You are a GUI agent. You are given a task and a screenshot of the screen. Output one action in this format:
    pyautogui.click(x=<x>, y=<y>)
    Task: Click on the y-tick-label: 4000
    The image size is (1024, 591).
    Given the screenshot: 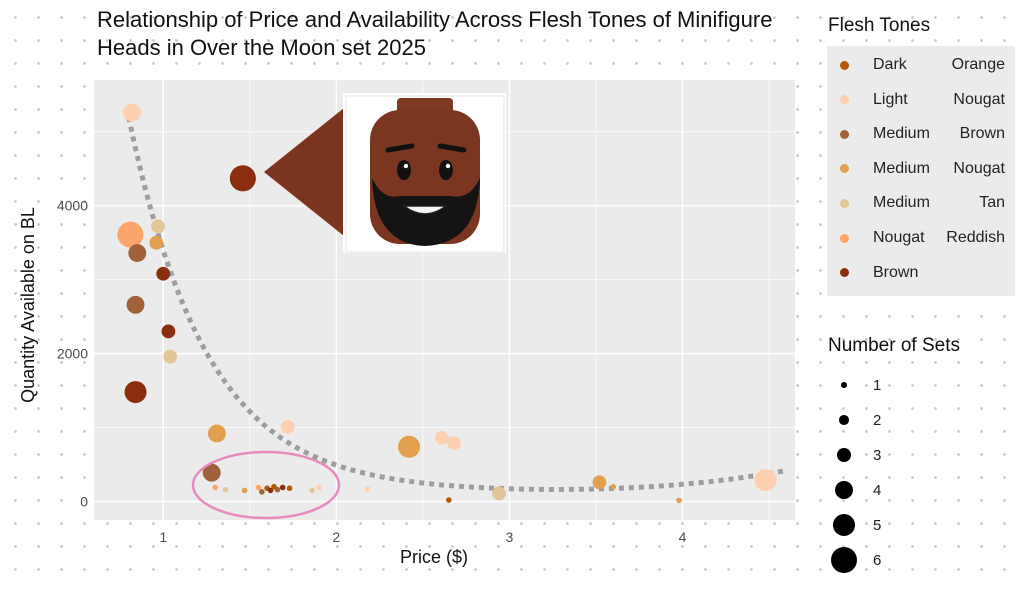 What is the action you would take?
    pyautogui.click(x=72, y=206)
    